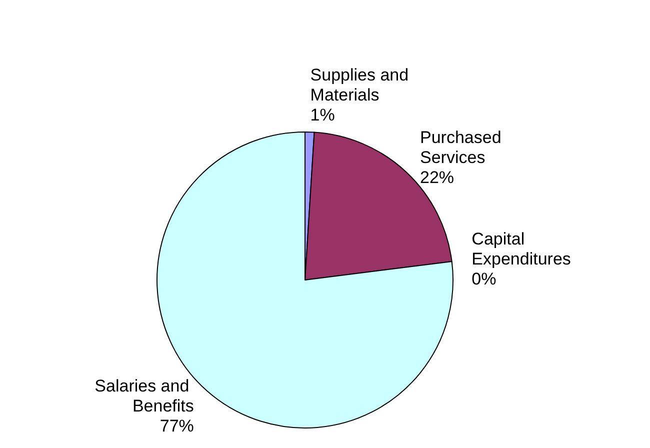 The width and height of the screenshot is (650, 448). What do you see at coordinates (463, 148) in the screenshot?
I see `slice-label: Purchased Services` at bounding box center [463, 148].